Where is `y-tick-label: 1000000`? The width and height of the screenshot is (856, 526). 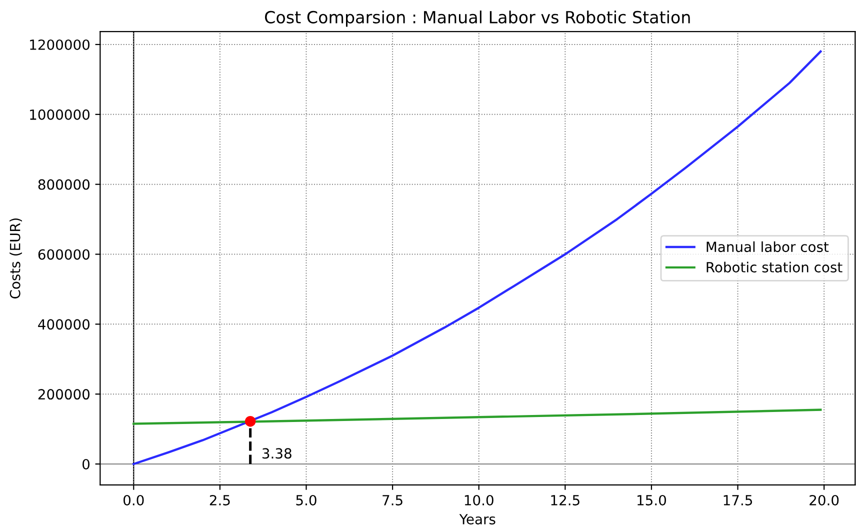
y-tick-label: 1000000 is located at coordinates (60, 114).